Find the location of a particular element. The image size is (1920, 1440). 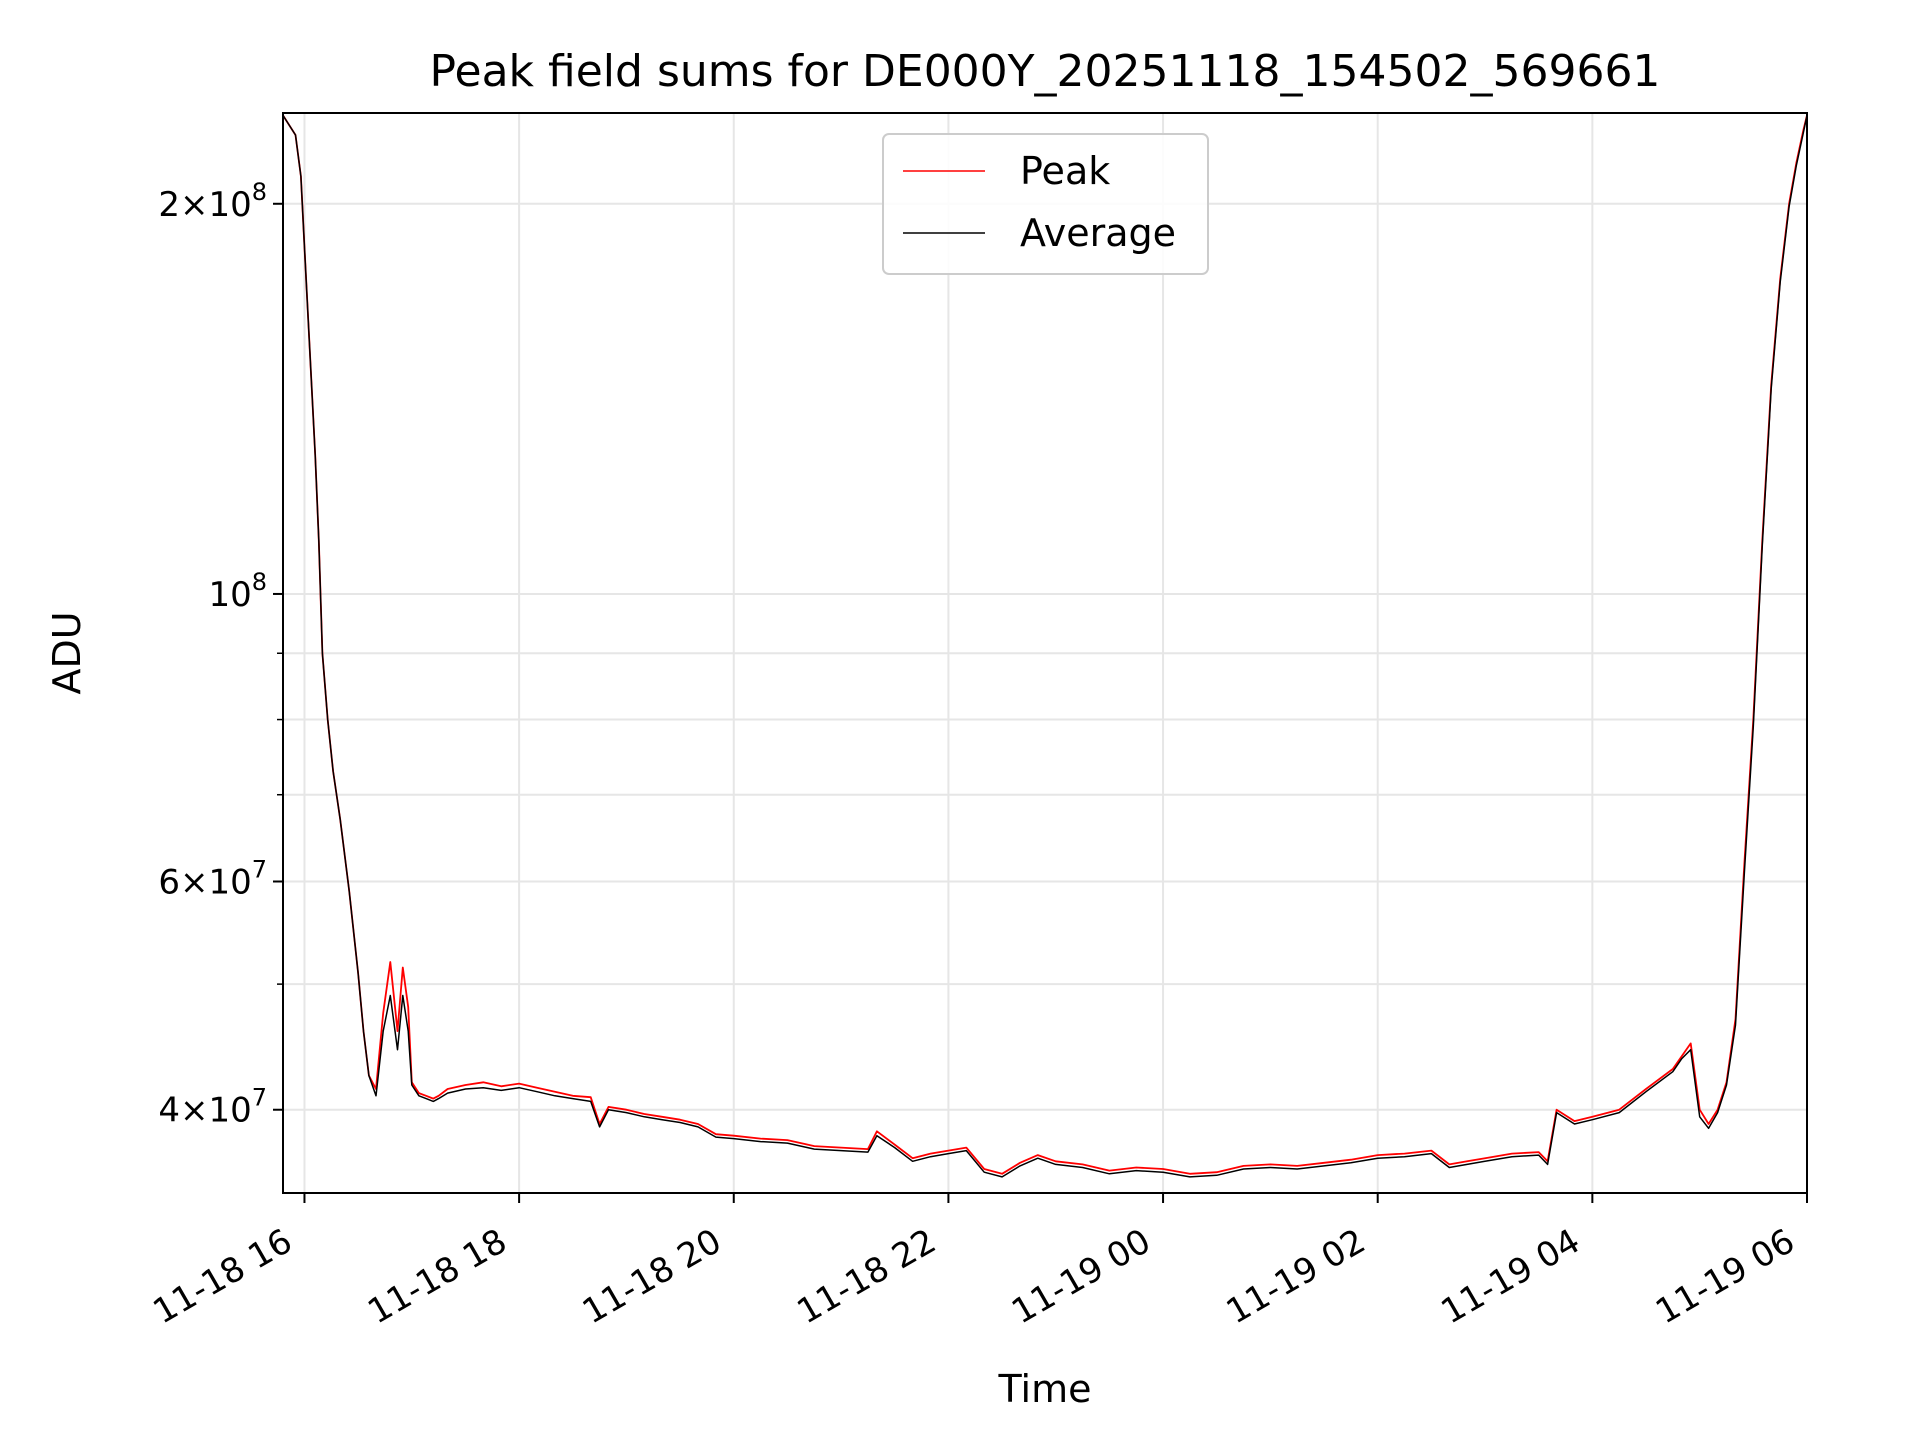

y-tick-label: 2×108 is located at coordinates (212, 201).